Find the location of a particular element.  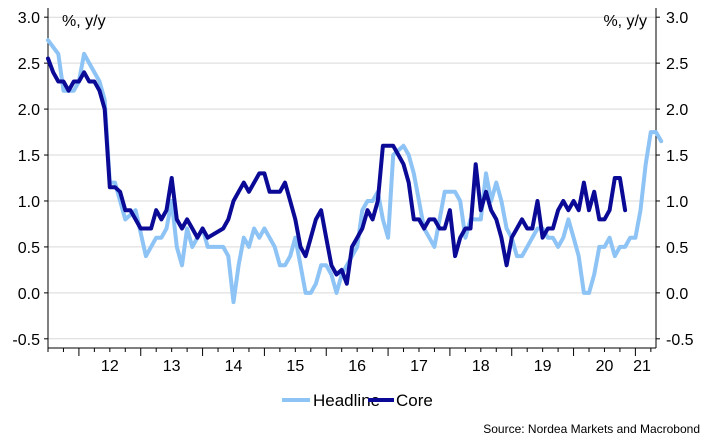

x-tick-label: 21 is located at coordinates (642, 366).